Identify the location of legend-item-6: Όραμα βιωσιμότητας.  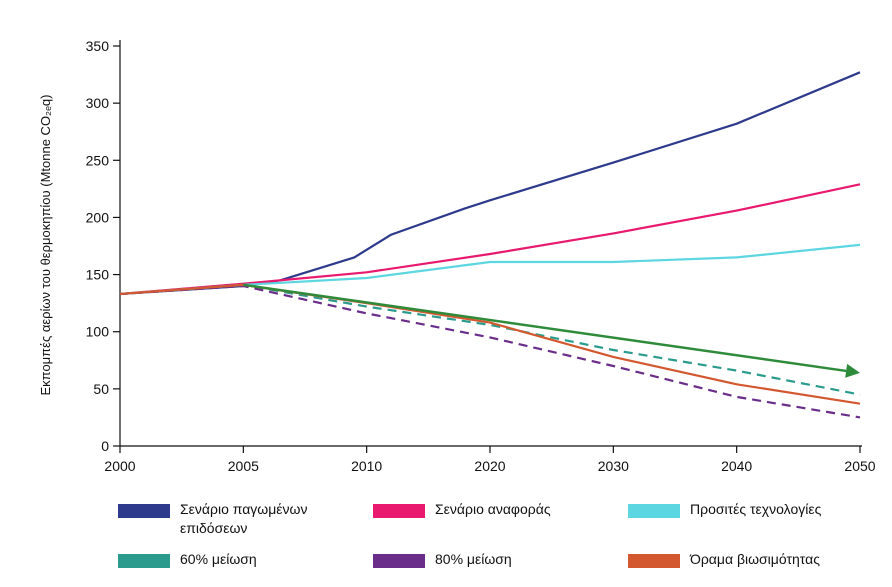
(744, 559).